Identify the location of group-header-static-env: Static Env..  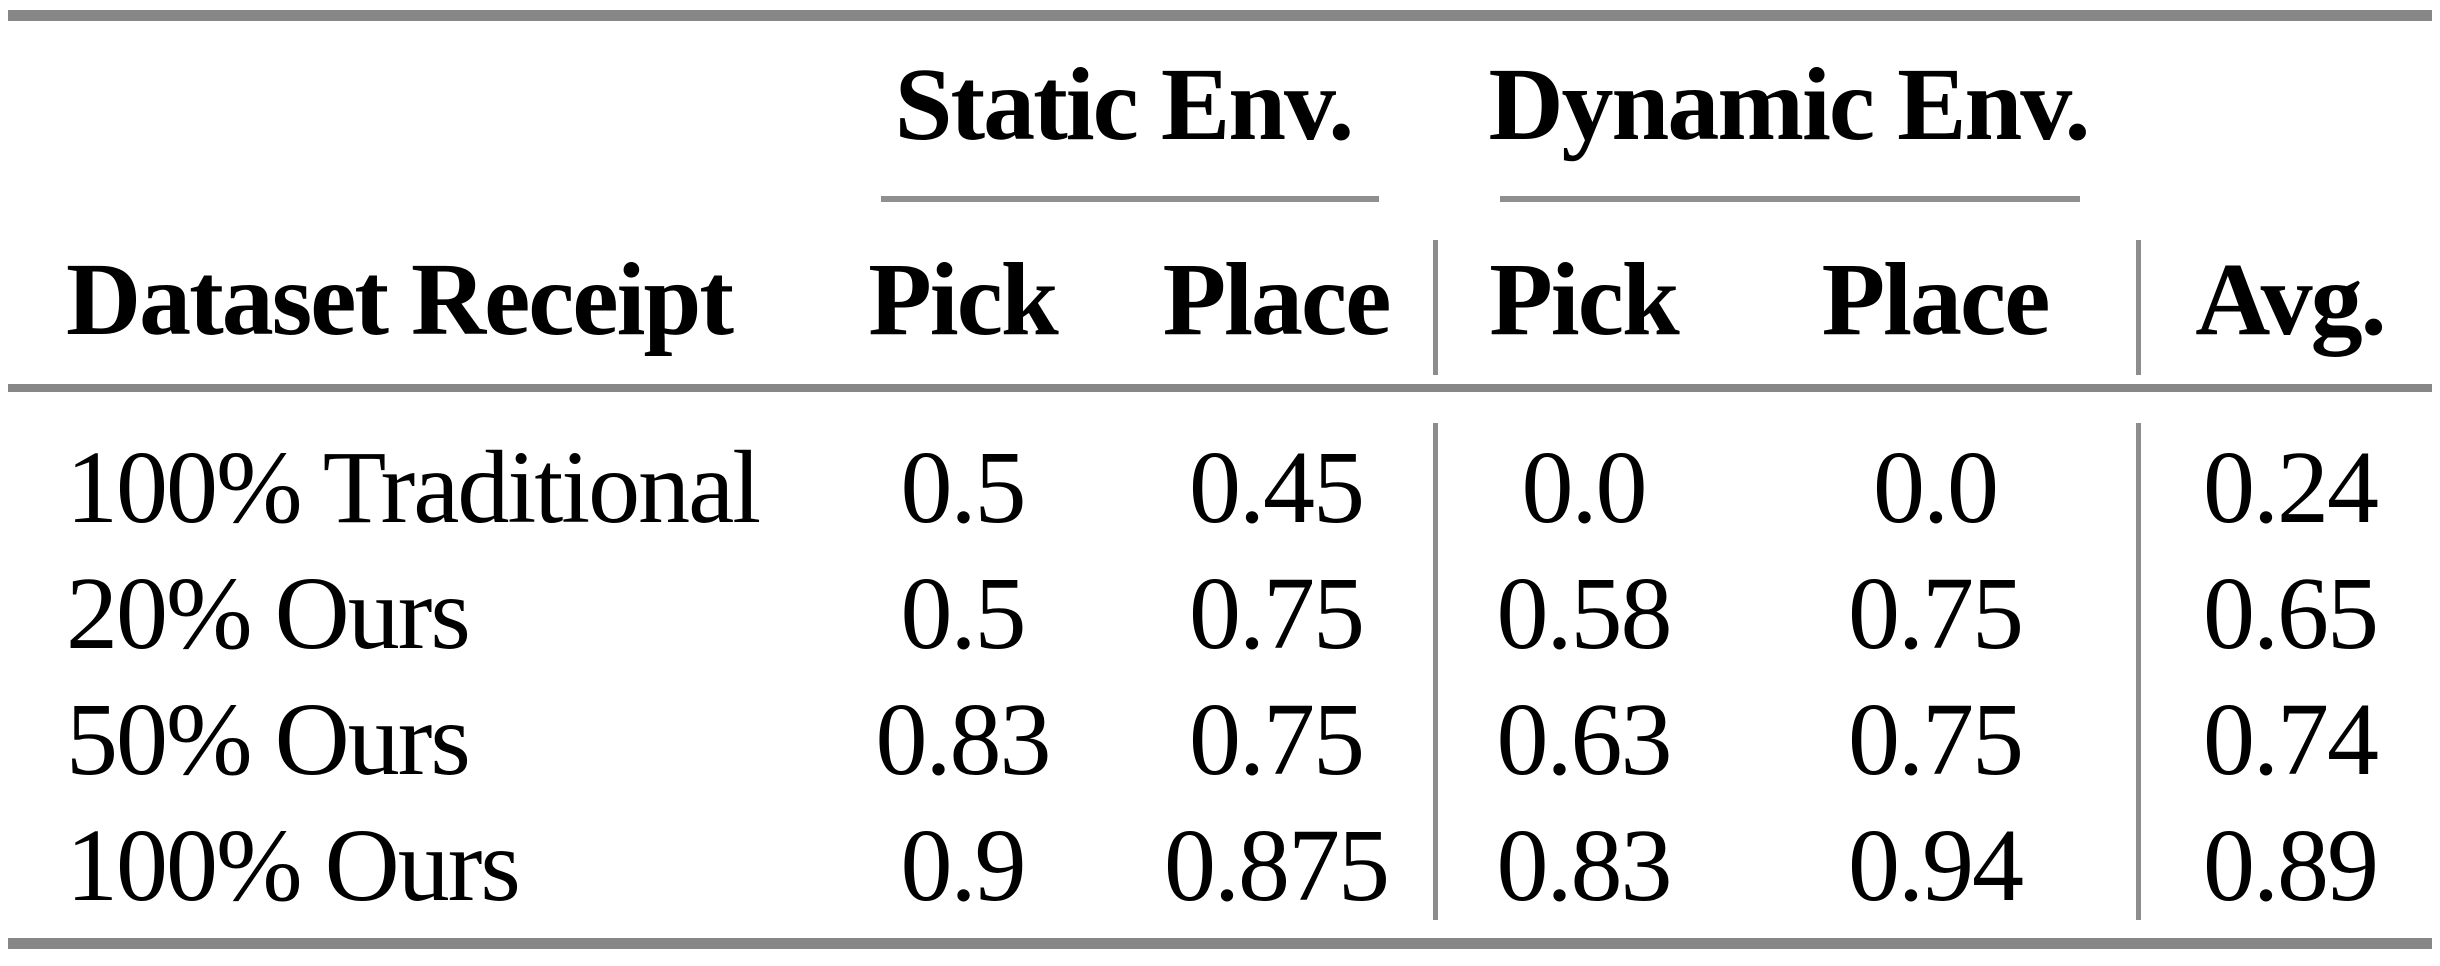
(1124, 104).